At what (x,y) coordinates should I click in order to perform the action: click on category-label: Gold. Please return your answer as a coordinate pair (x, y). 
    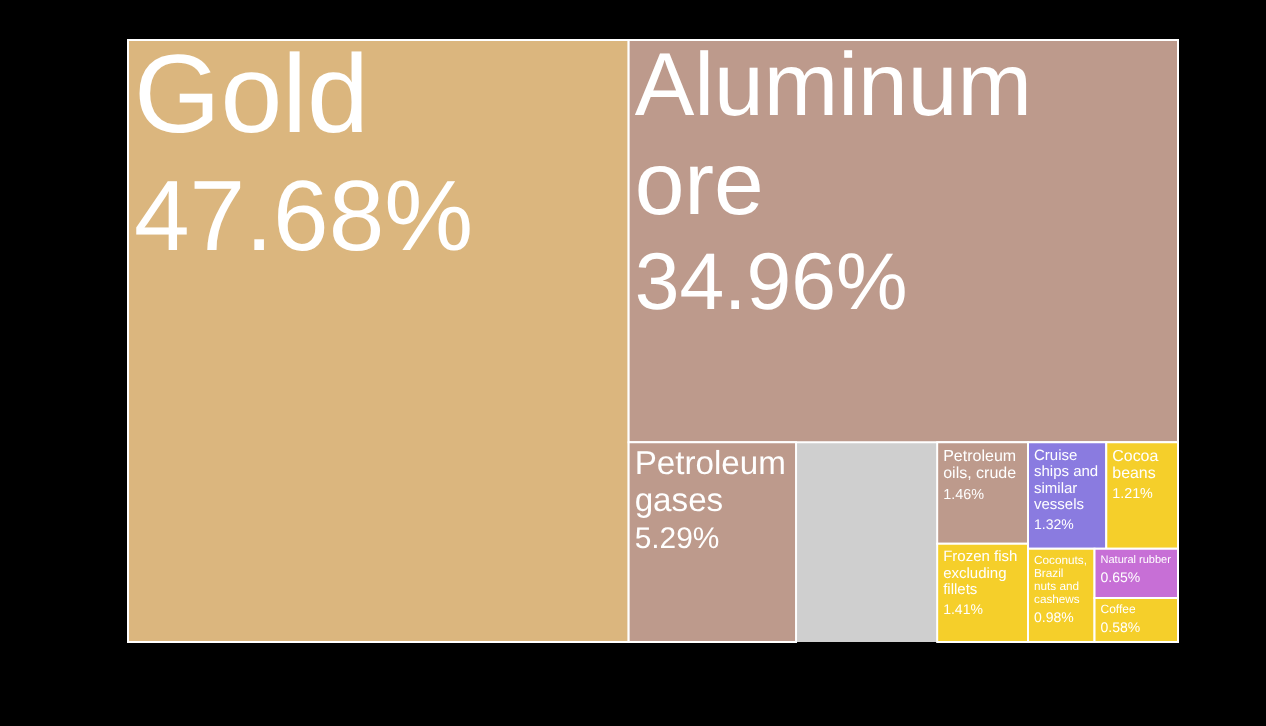
    Looking at the image, I should click on (251, 94).